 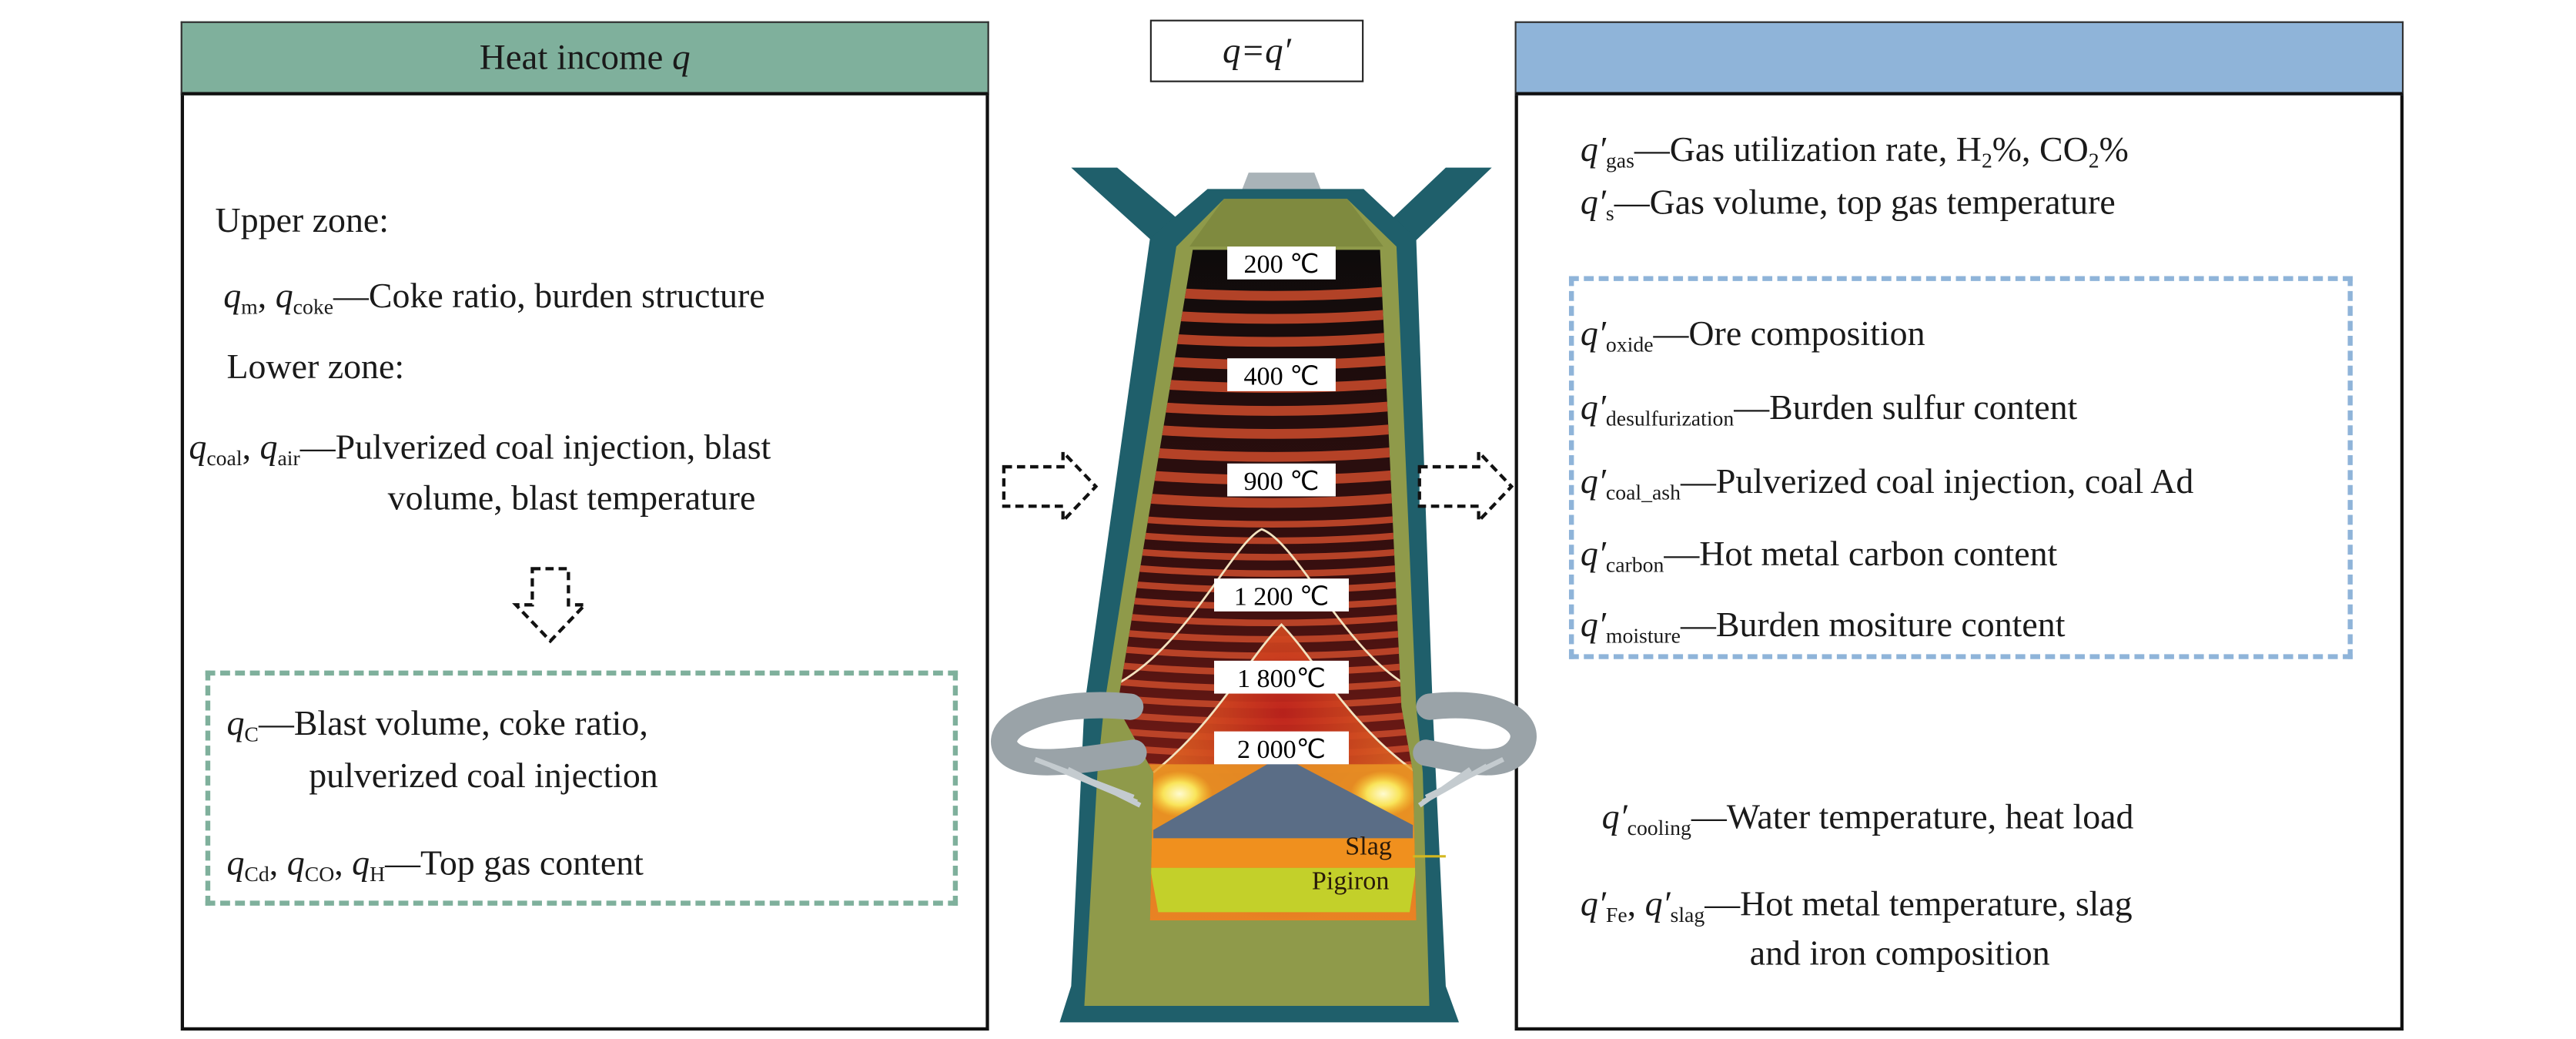 What do you see at coordinates (682, 56) in the screenshot?
I see `title-symbol: q` at bounding box center [682, 56].